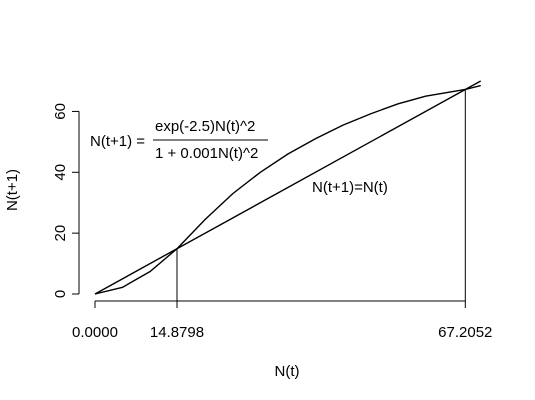 The width and height of the screenshot is (535, 400). Describe the element at coordinates (60, 111) in the screenshot. I see `y-tick-label: 60` at that location.